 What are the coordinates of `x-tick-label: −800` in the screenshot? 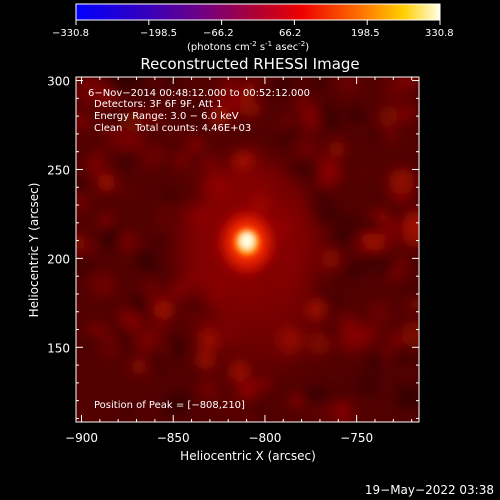 It's located at (264, 438).